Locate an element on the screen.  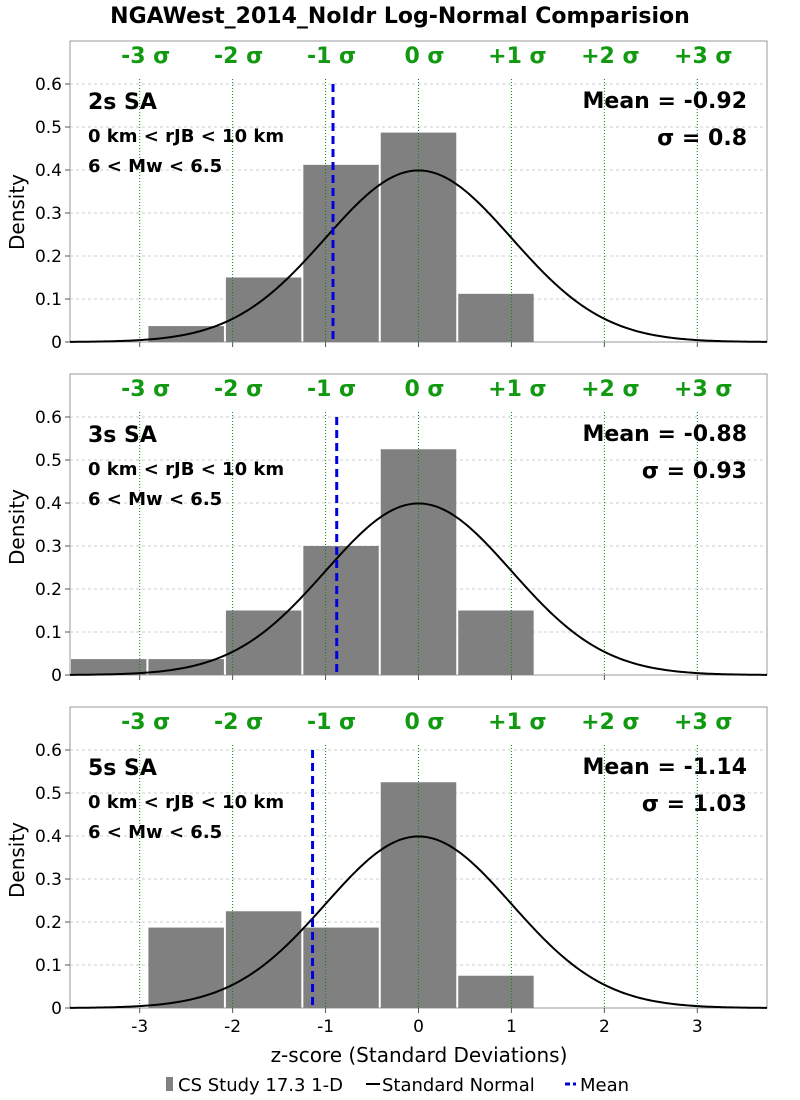
period-label: 5s SA is located at coordinates (122, 768).